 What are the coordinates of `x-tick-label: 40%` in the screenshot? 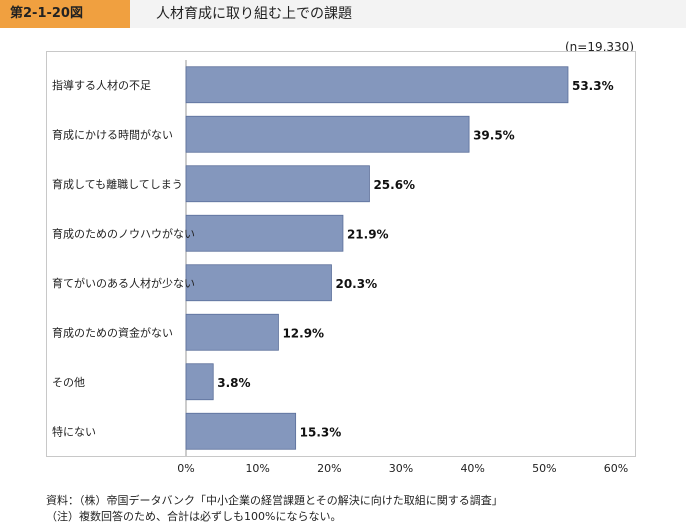 It's located at (472, 468).